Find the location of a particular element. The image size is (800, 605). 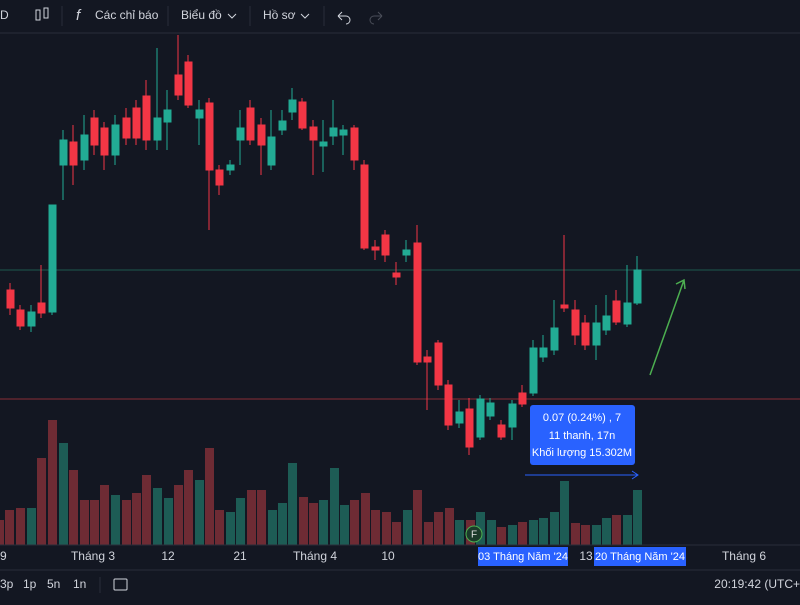

toolbar is located at coordinates (400, 16).